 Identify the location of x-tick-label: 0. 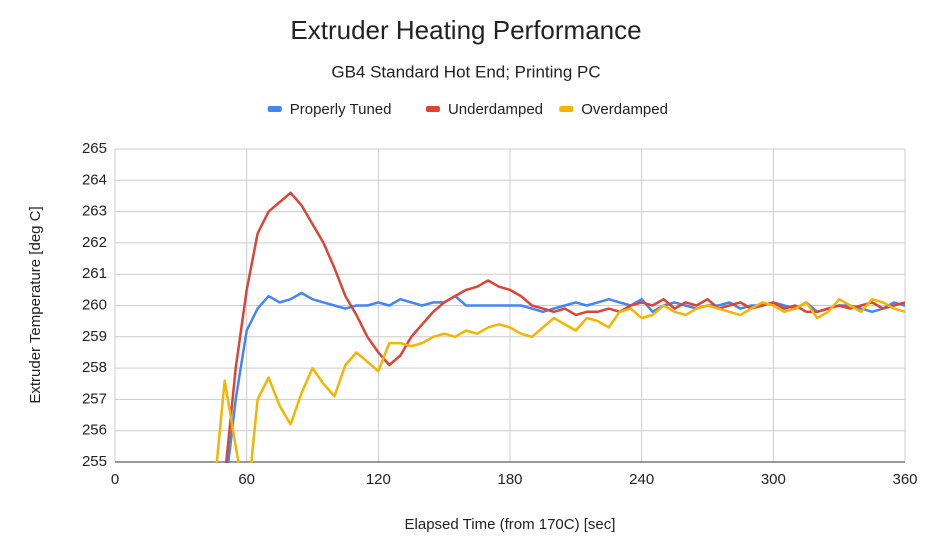
(115, 479).